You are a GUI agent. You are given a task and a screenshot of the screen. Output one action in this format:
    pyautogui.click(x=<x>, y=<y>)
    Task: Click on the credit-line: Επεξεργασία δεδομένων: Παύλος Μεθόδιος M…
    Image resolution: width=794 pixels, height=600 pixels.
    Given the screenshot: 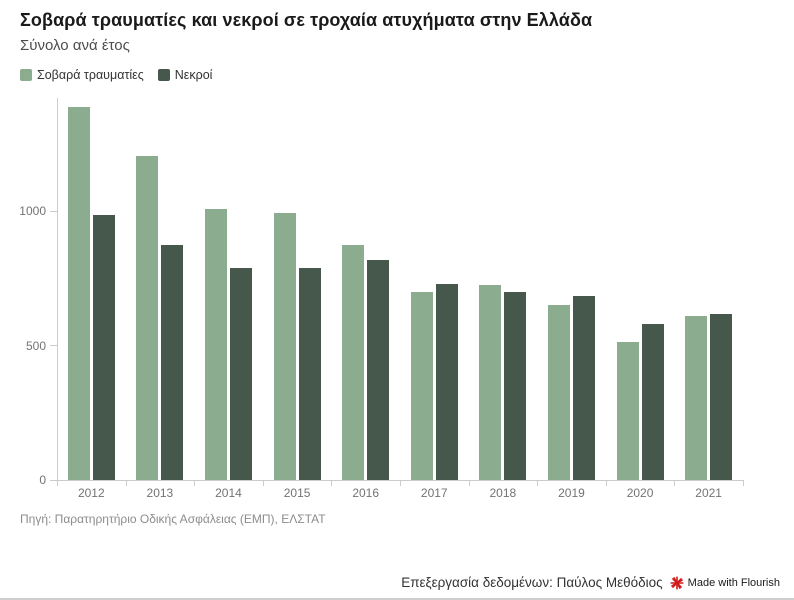 What is the action you would take?
    pyautogui.click(x=590, y=582)
    